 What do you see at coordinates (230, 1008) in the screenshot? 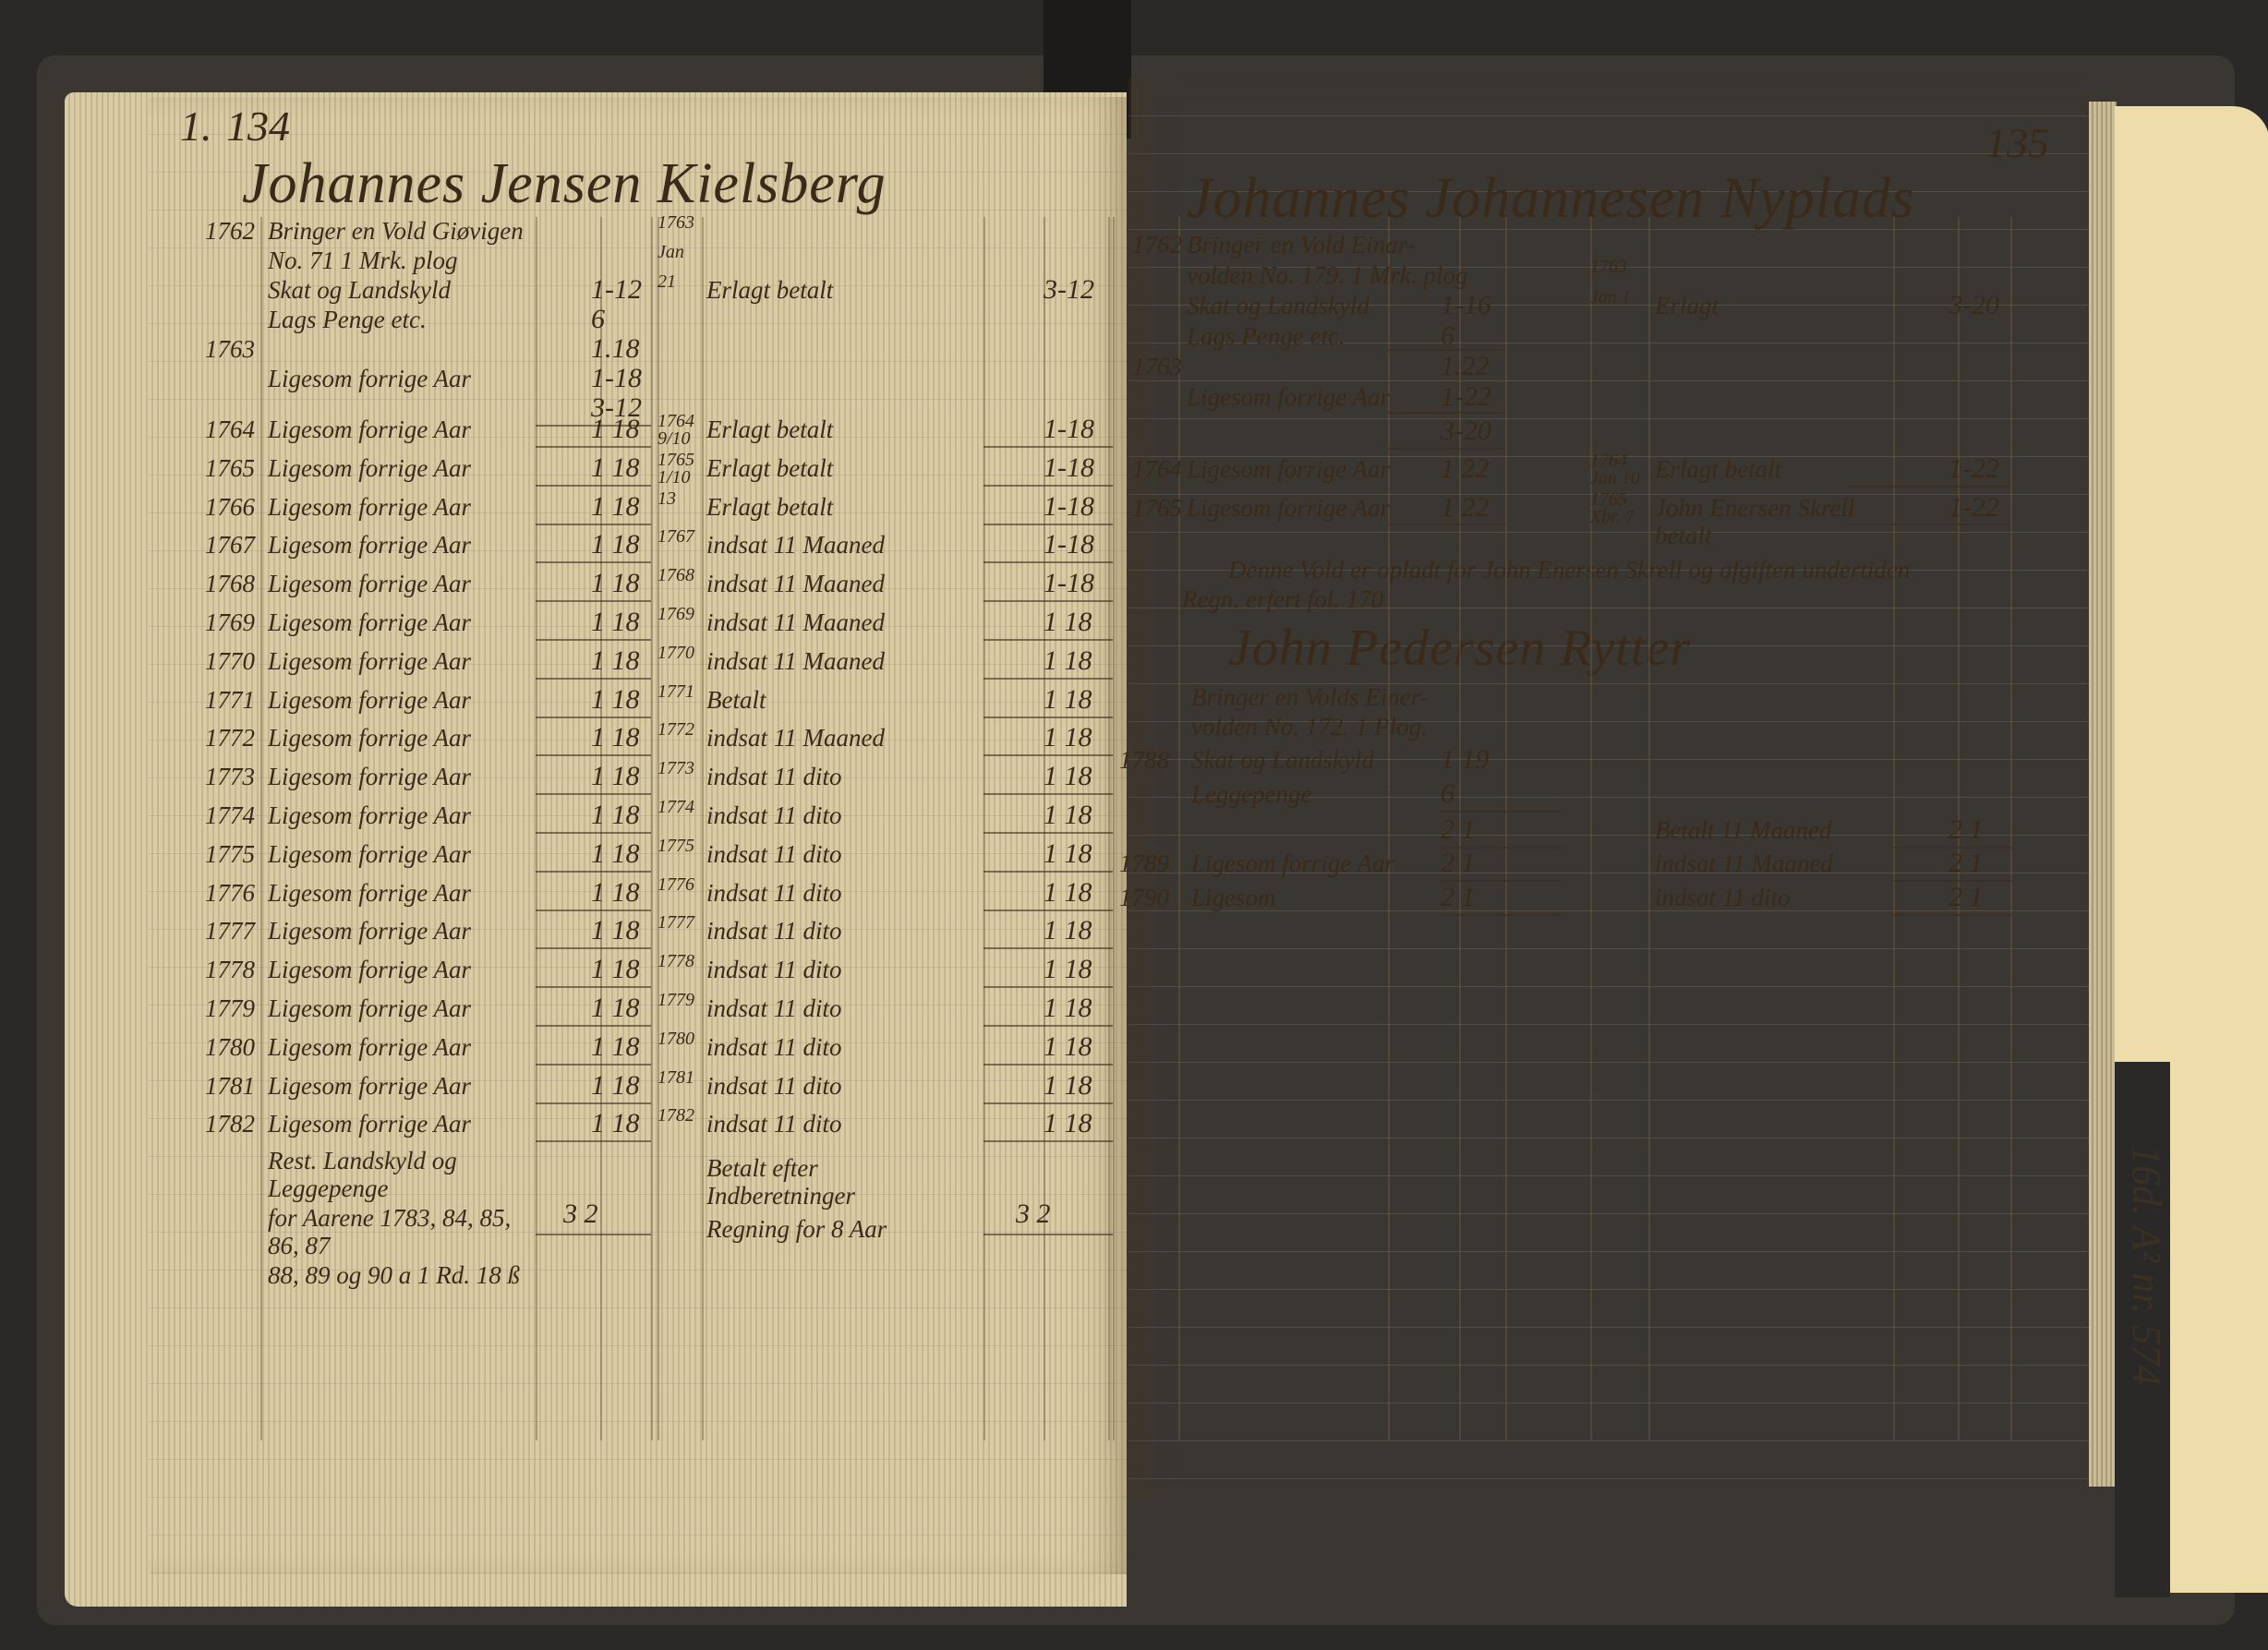
I see `row-year: 1779` at bounding box center [230, 1008].